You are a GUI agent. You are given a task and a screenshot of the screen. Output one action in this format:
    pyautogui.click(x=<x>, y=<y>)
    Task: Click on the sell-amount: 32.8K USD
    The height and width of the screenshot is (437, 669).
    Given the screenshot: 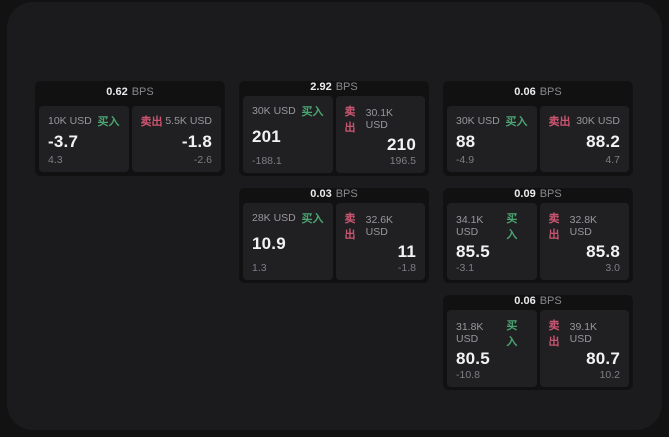 What is the action you would take?
    pyautogui.click(x=583, y=226)
    